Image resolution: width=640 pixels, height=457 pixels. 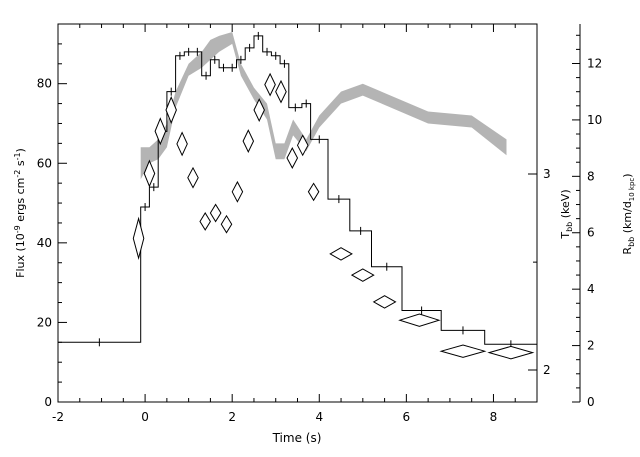 I want to click on temperature-axis-label: Tbb (keV), so click(x=566, y=214).